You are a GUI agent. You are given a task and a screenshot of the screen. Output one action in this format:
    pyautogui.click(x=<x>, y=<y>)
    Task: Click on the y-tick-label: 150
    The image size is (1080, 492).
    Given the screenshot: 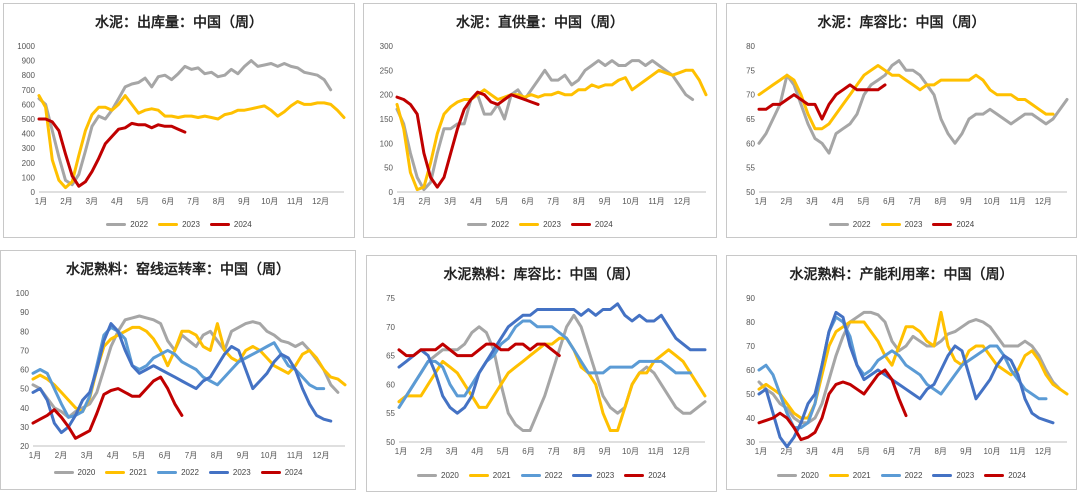 What is the action you would take?
    pyautogui.click(x=387, y=119)
    